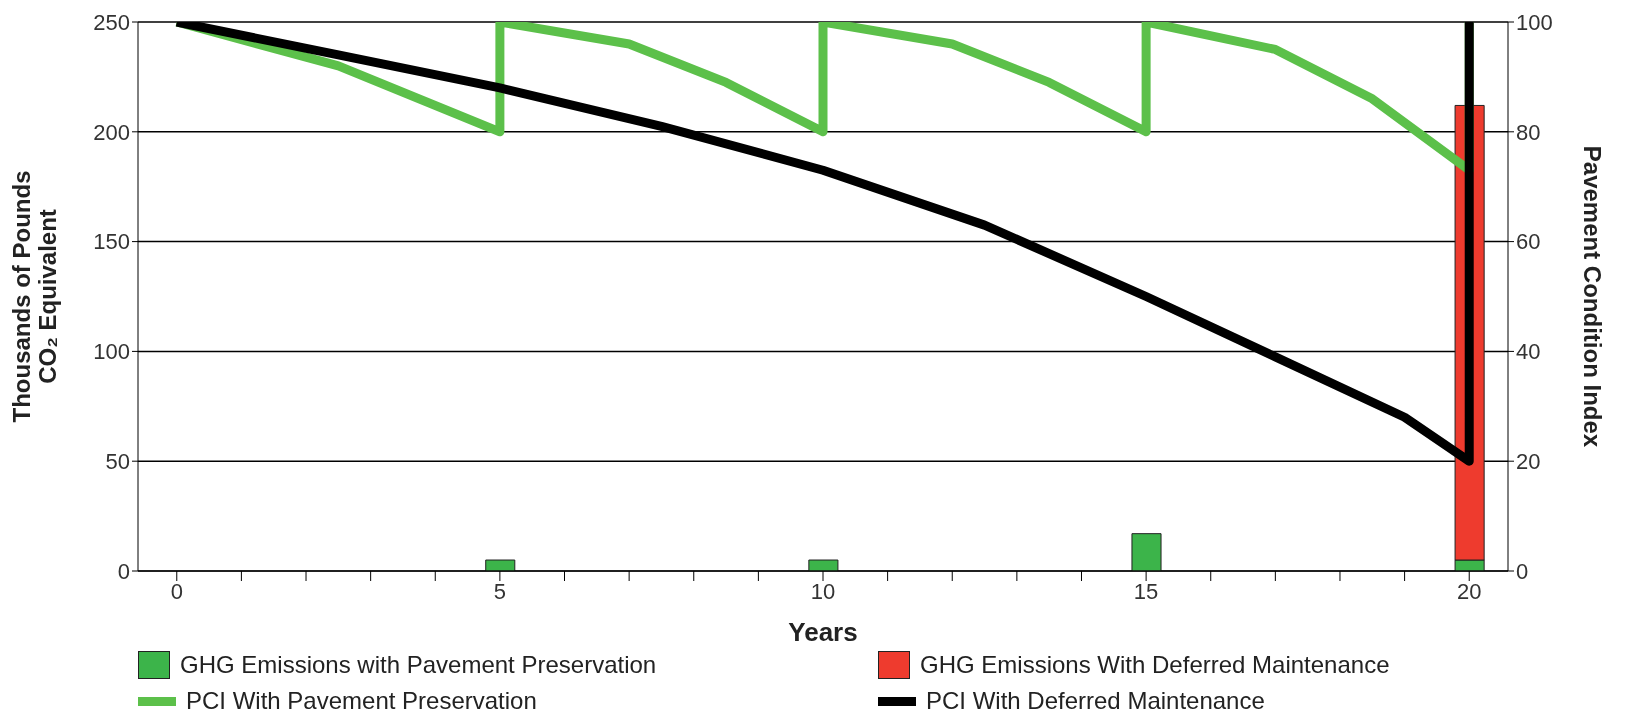  Describe the element at coordinates (111, 22) in the screenshot. I see `y-tick-label: 250` at that location.